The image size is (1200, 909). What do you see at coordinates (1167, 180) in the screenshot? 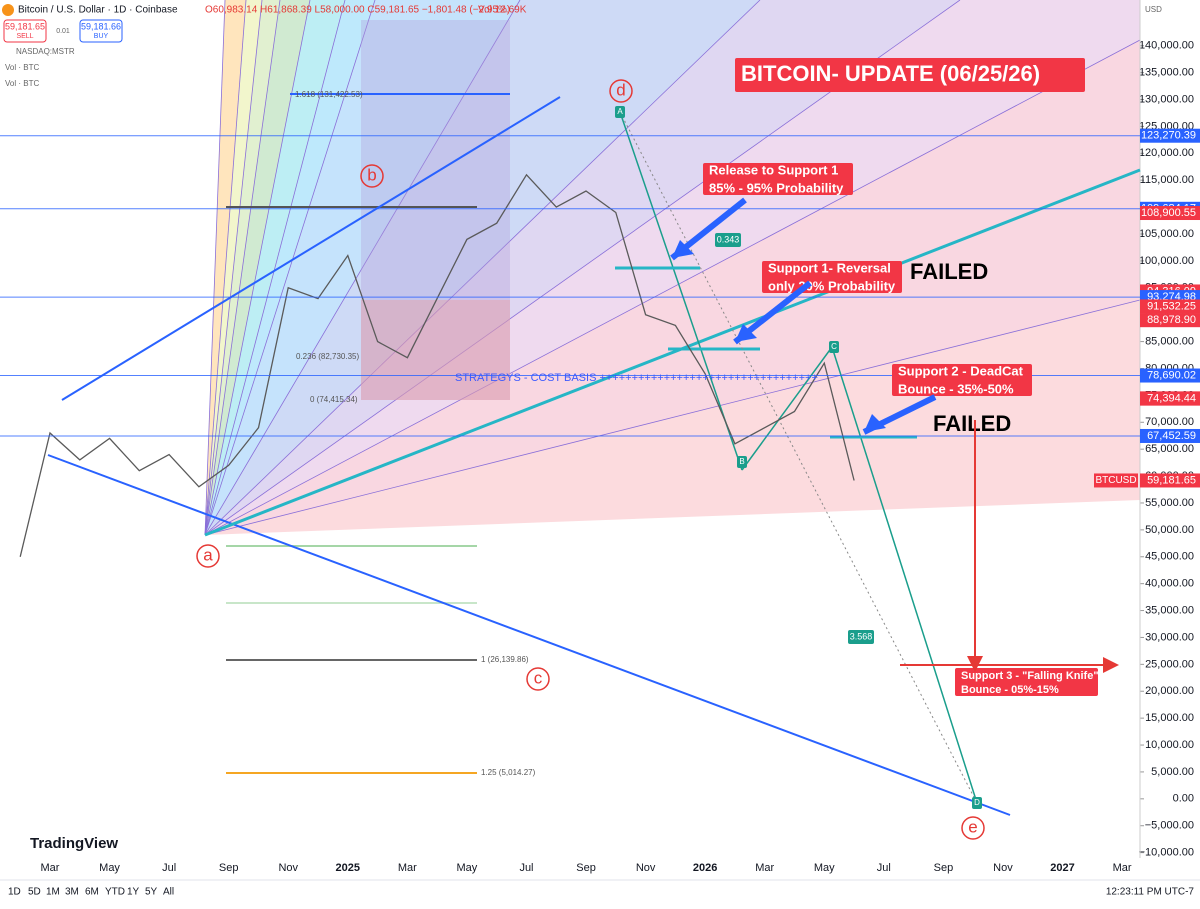
I see `y-tick-label: 115,000.00` at bounding box center [1167, 180].